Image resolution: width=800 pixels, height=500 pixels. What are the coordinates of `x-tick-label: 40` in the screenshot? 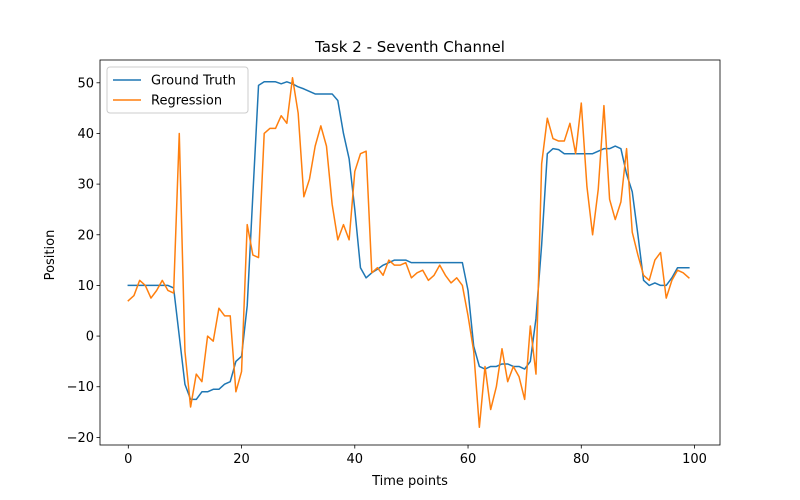 It's located at (355, 459).